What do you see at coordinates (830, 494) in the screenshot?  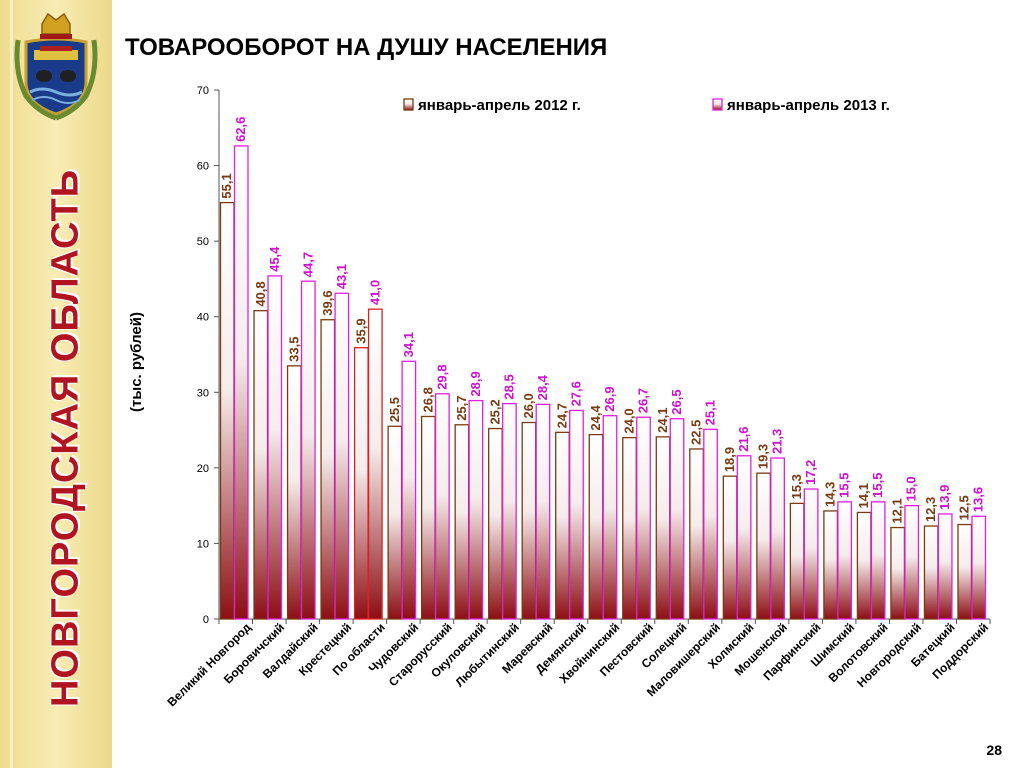 I see `value-label: 14,3` at bounding box center [830, 494].